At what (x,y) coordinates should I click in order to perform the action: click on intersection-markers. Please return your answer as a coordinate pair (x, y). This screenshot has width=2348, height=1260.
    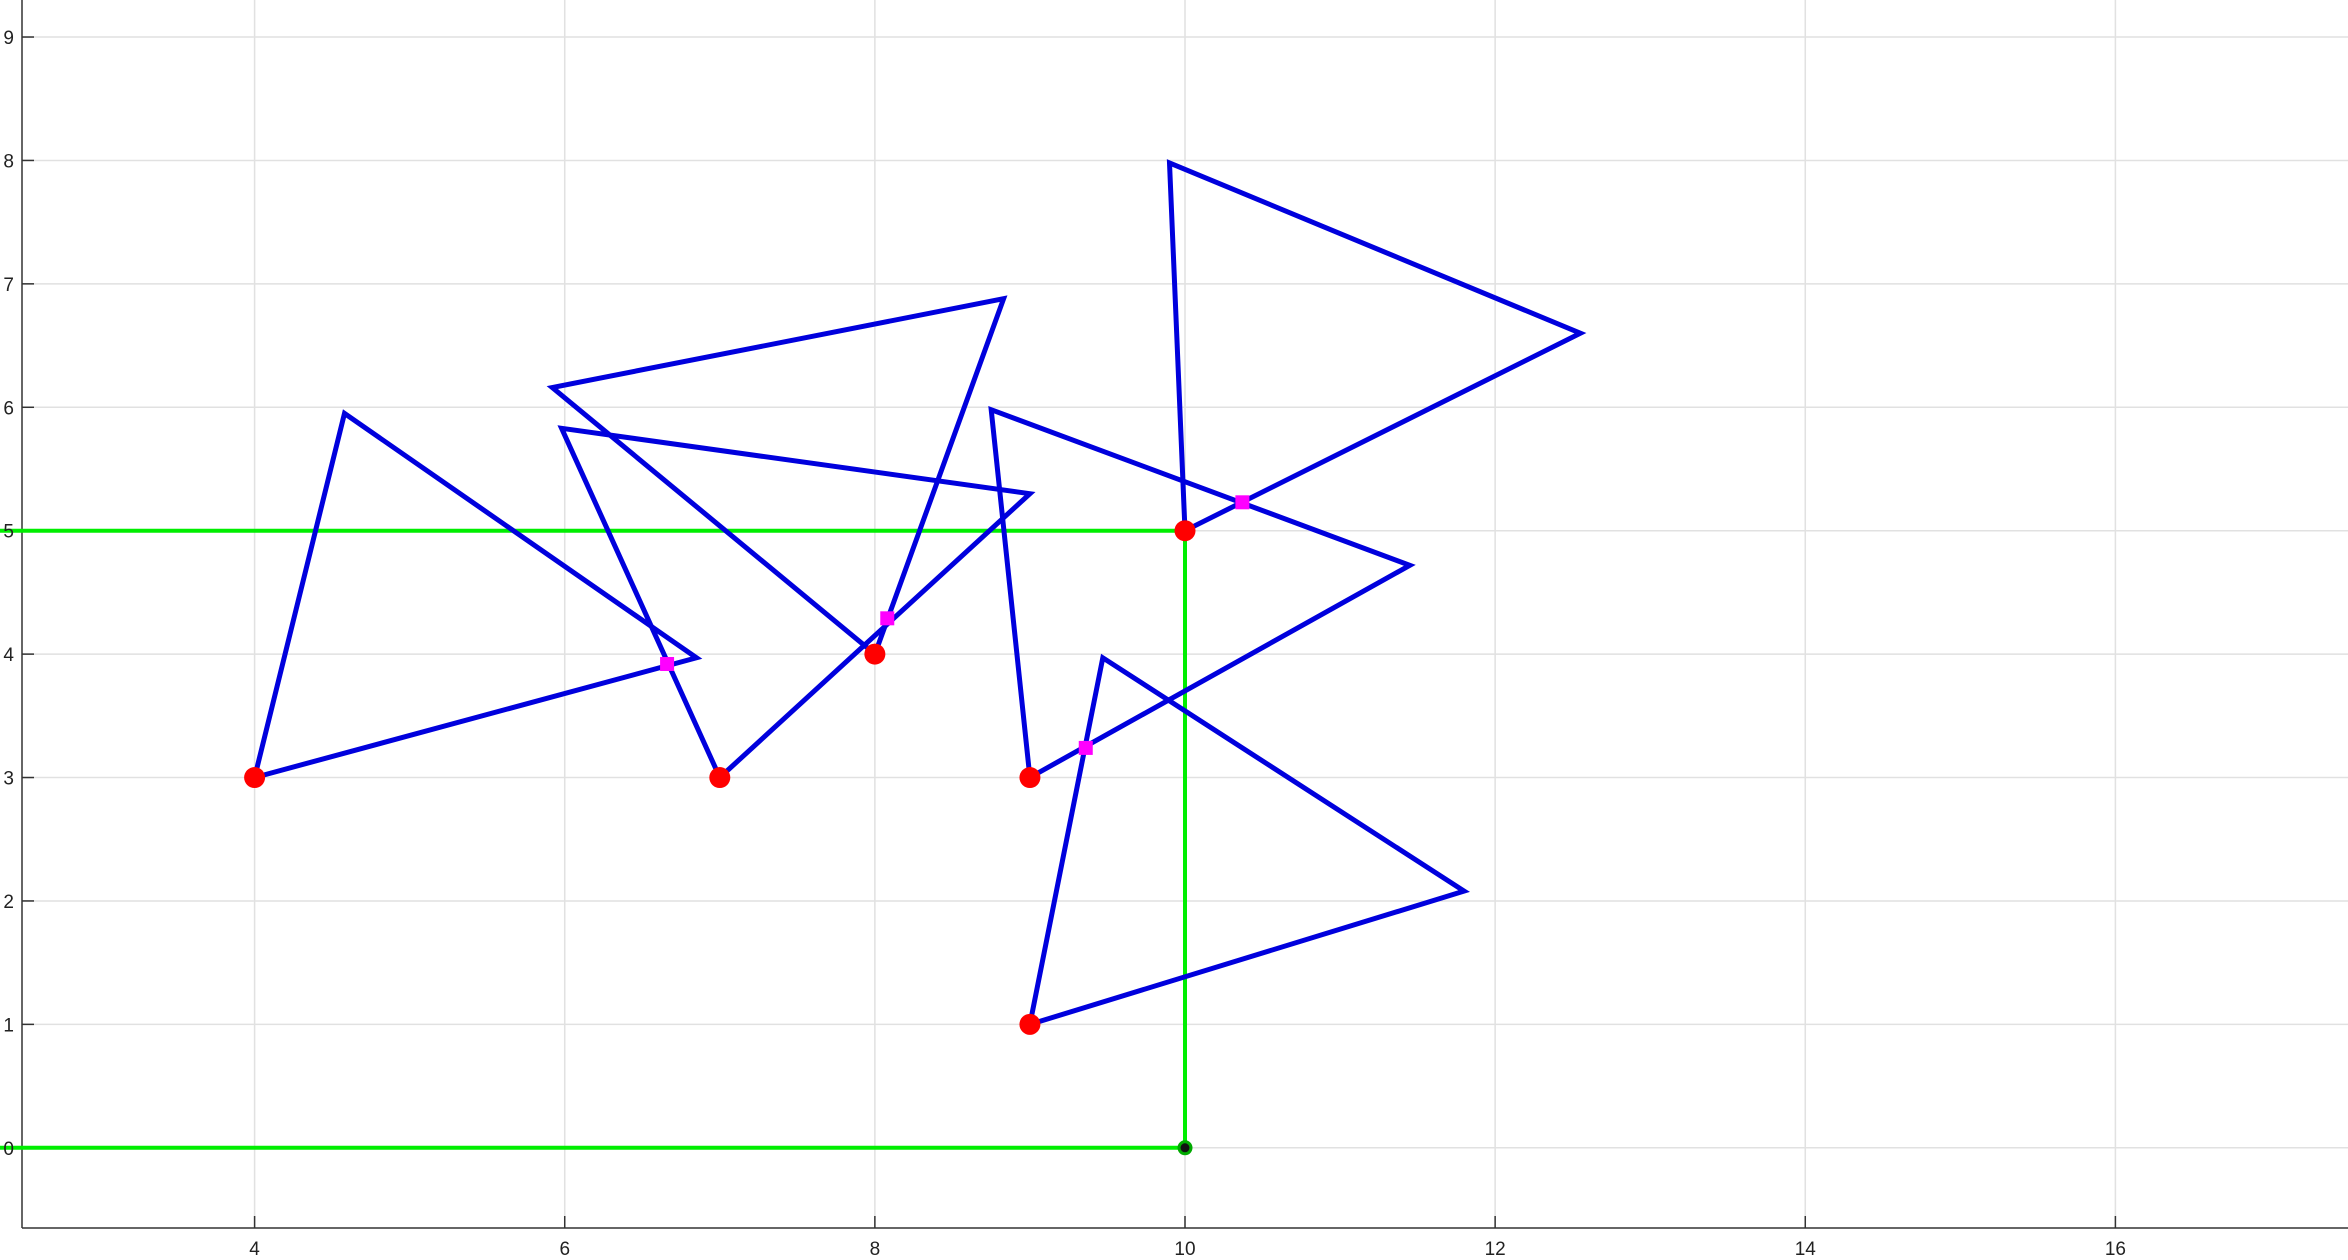
    Looking at the image, I should click on (955, 625).